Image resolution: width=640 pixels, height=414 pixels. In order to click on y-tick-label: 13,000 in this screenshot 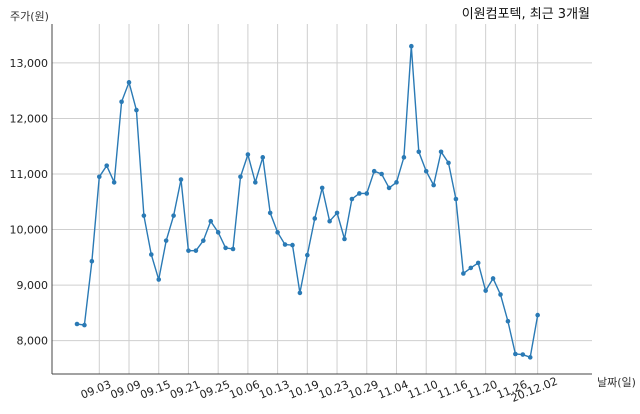, I will do `click(29, 63)`.